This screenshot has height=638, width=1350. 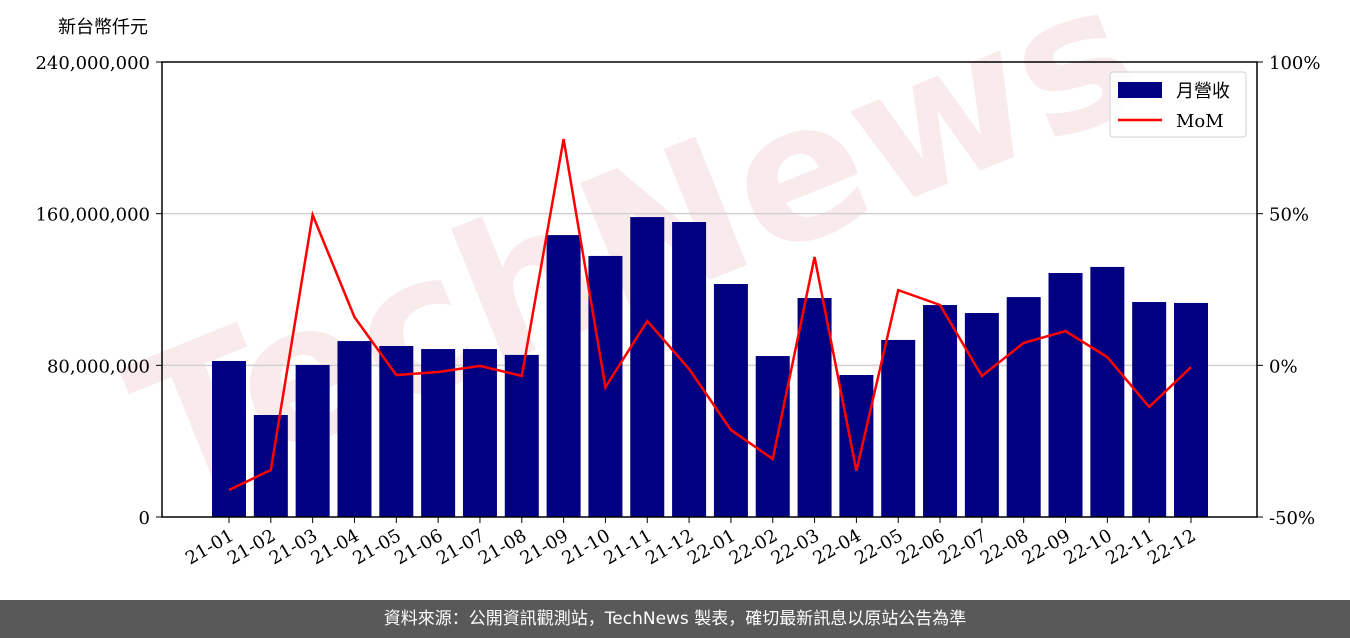 What do you see at coordinates (1283, 366) in the screenshot?
I see `y2-tick-label: 0%` at bounding box center [1283, 366].